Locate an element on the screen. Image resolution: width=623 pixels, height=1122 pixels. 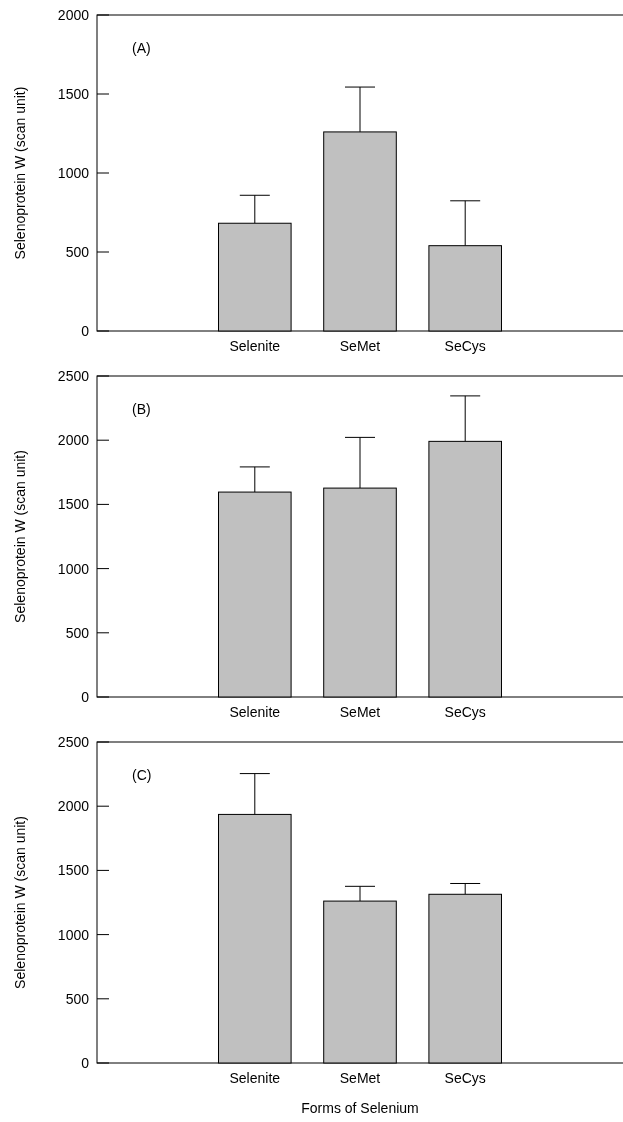
annotation: (B) is located at coordinates (141, 409).